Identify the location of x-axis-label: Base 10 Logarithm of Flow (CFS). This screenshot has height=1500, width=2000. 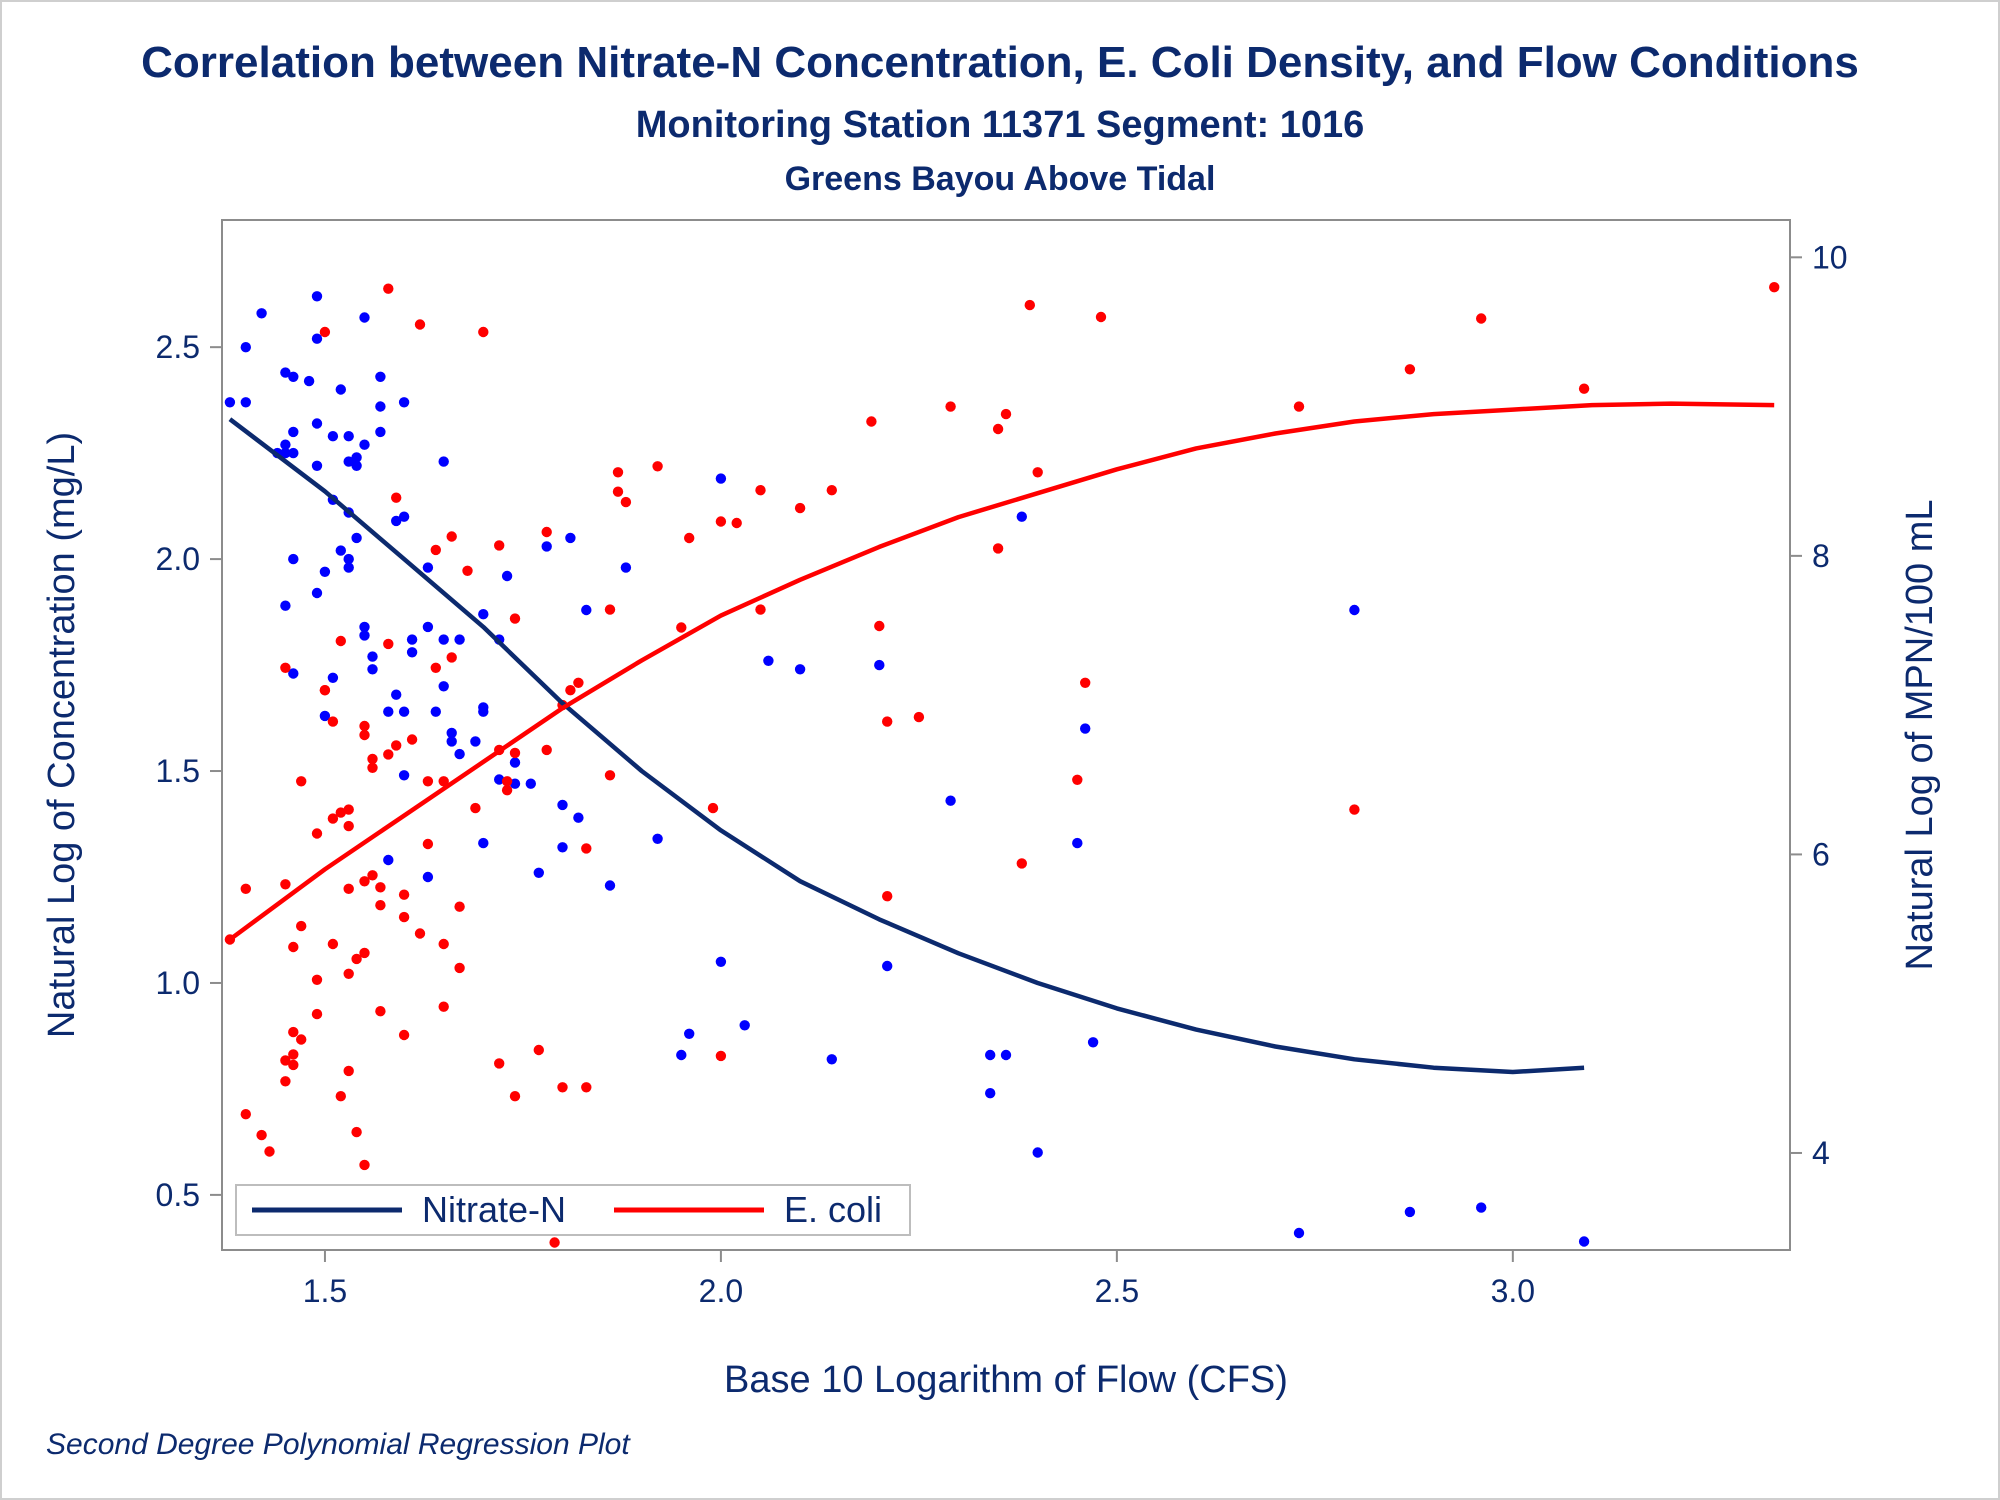
(1006, 1380).